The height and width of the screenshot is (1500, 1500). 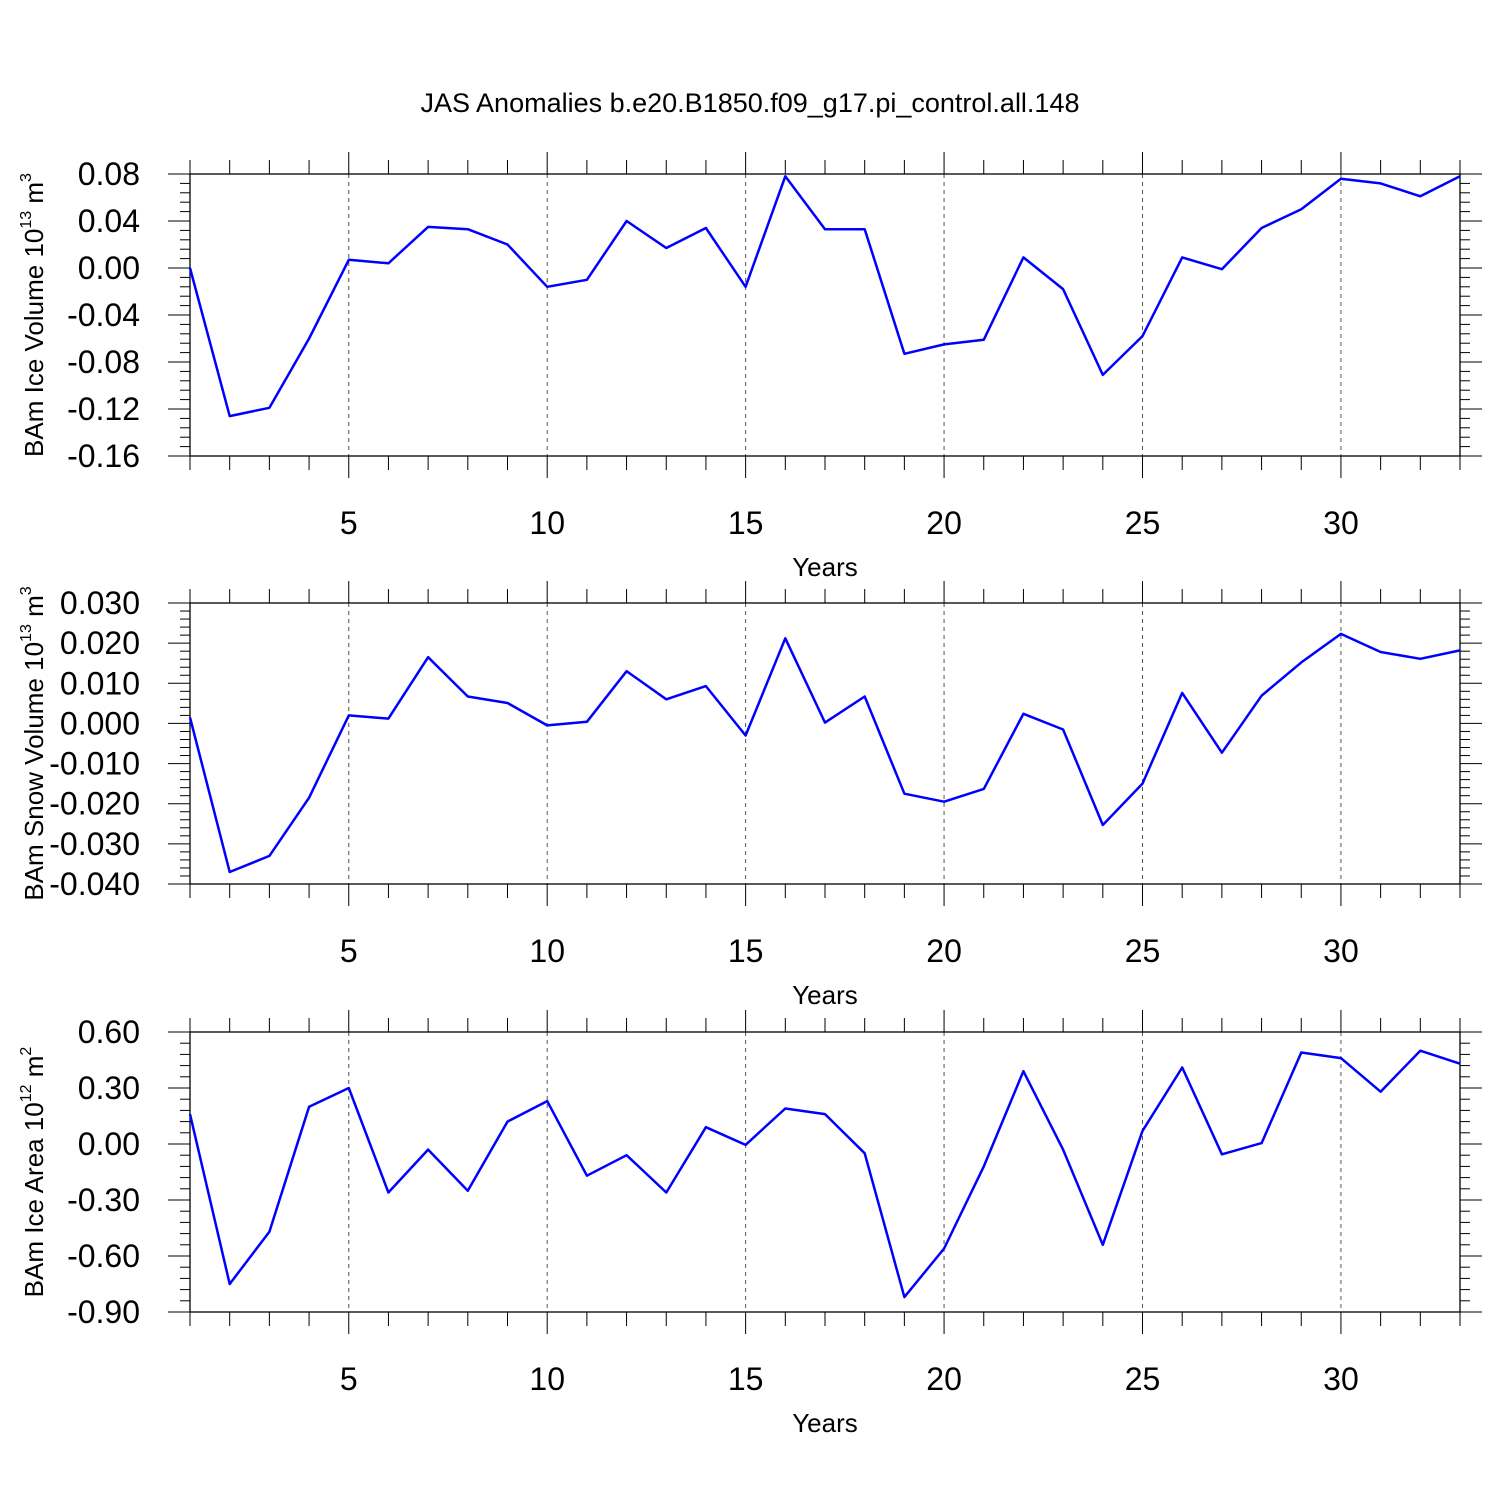 What do you see at coordinates (103, 1200) in the screenshot?
I see `y-tick-label: -0.30` at bounding box center [103, 1200].